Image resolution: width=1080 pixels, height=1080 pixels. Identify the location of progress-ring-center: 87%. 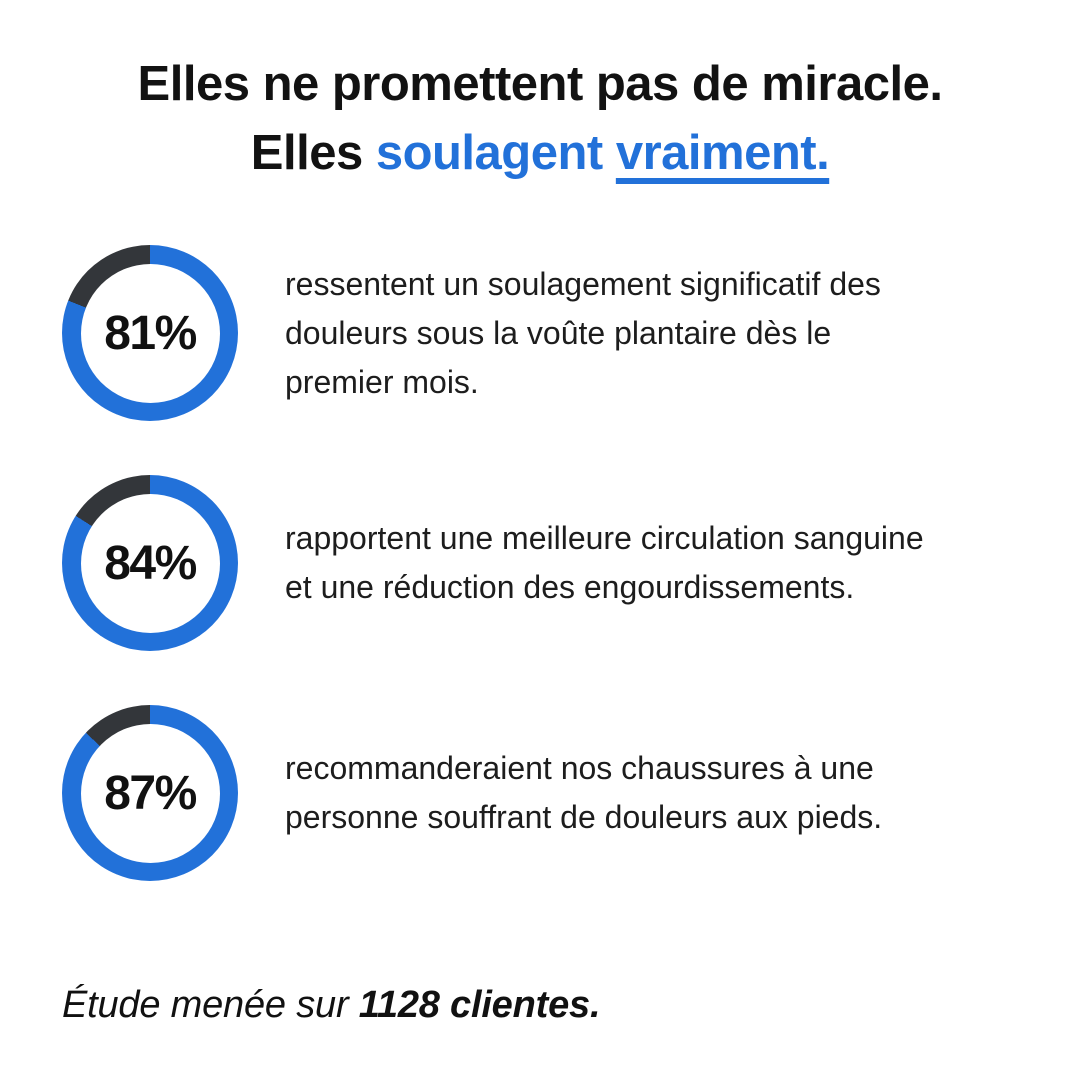
(150, 793).